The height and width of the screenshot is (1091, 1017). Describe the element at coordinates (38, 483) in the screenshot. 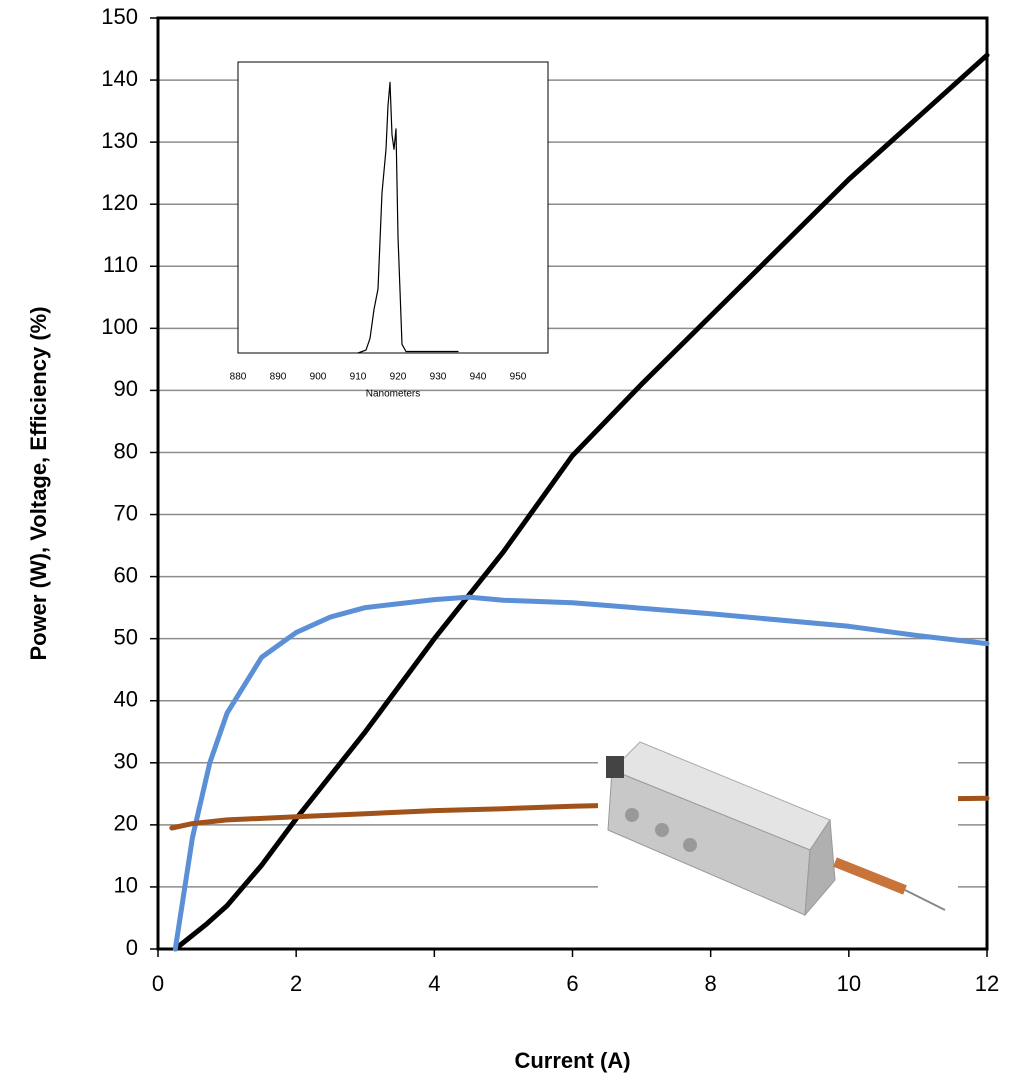

I see `y-axis-label: Power (W), Voltage, Efficiency (%)` at that location.